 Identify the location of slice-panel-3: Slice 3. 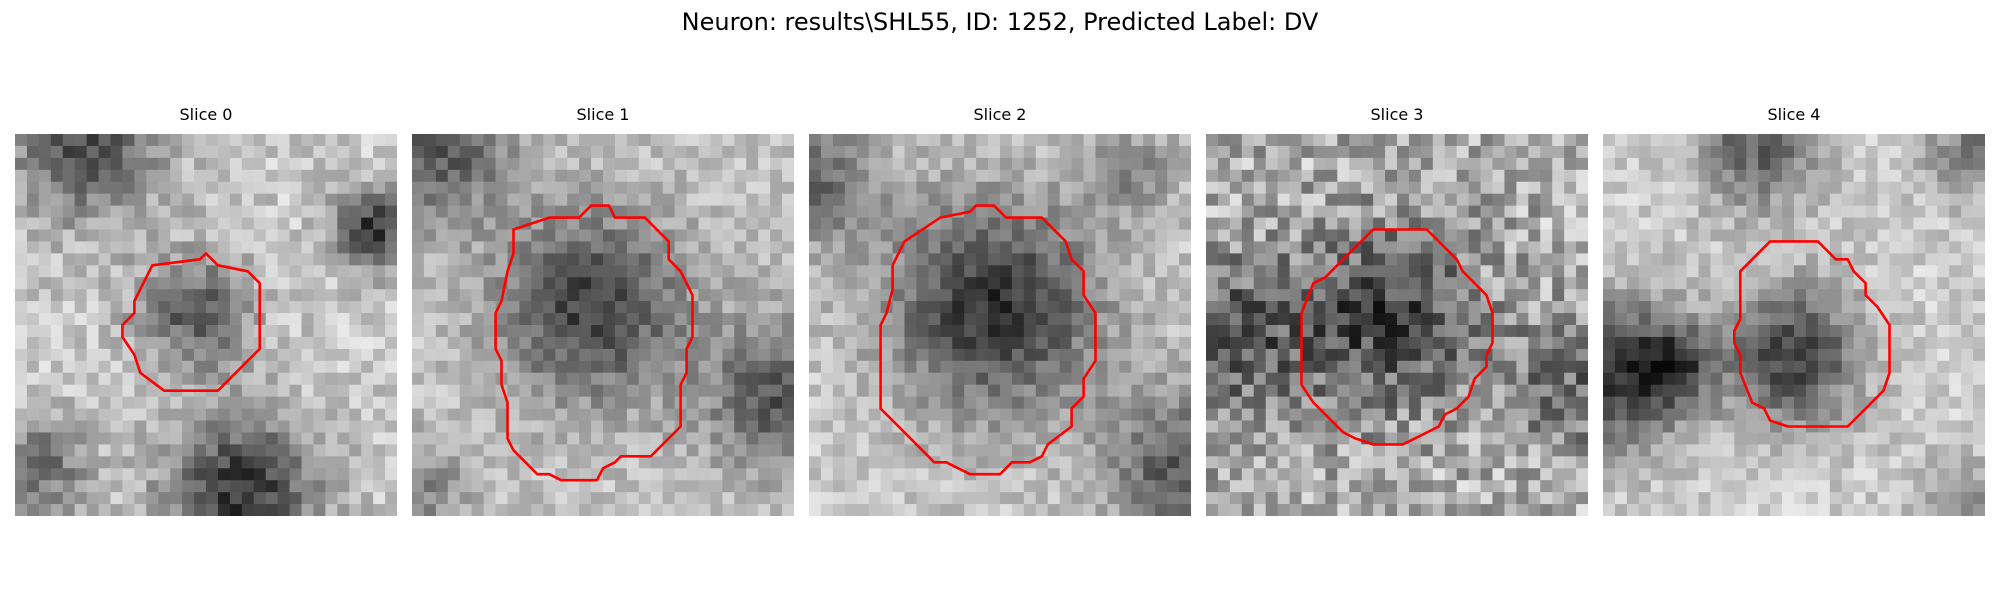
(1397, 312).